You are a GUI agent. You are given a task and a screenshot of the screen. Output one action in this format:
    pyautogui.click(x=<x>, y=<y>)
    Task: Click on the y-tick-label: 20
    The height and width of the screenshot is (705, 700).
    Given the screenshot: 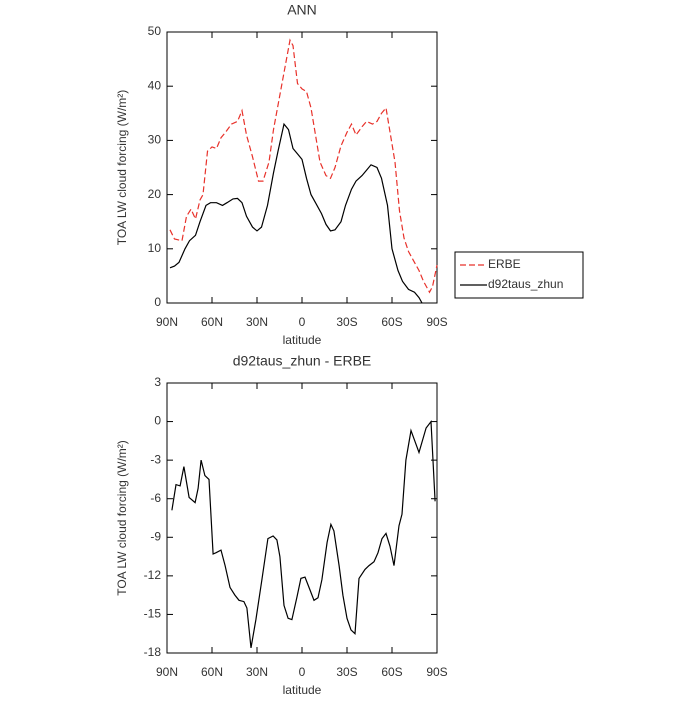 What is the action you would take?
    pyautogui.click(x=155, y=194)
    